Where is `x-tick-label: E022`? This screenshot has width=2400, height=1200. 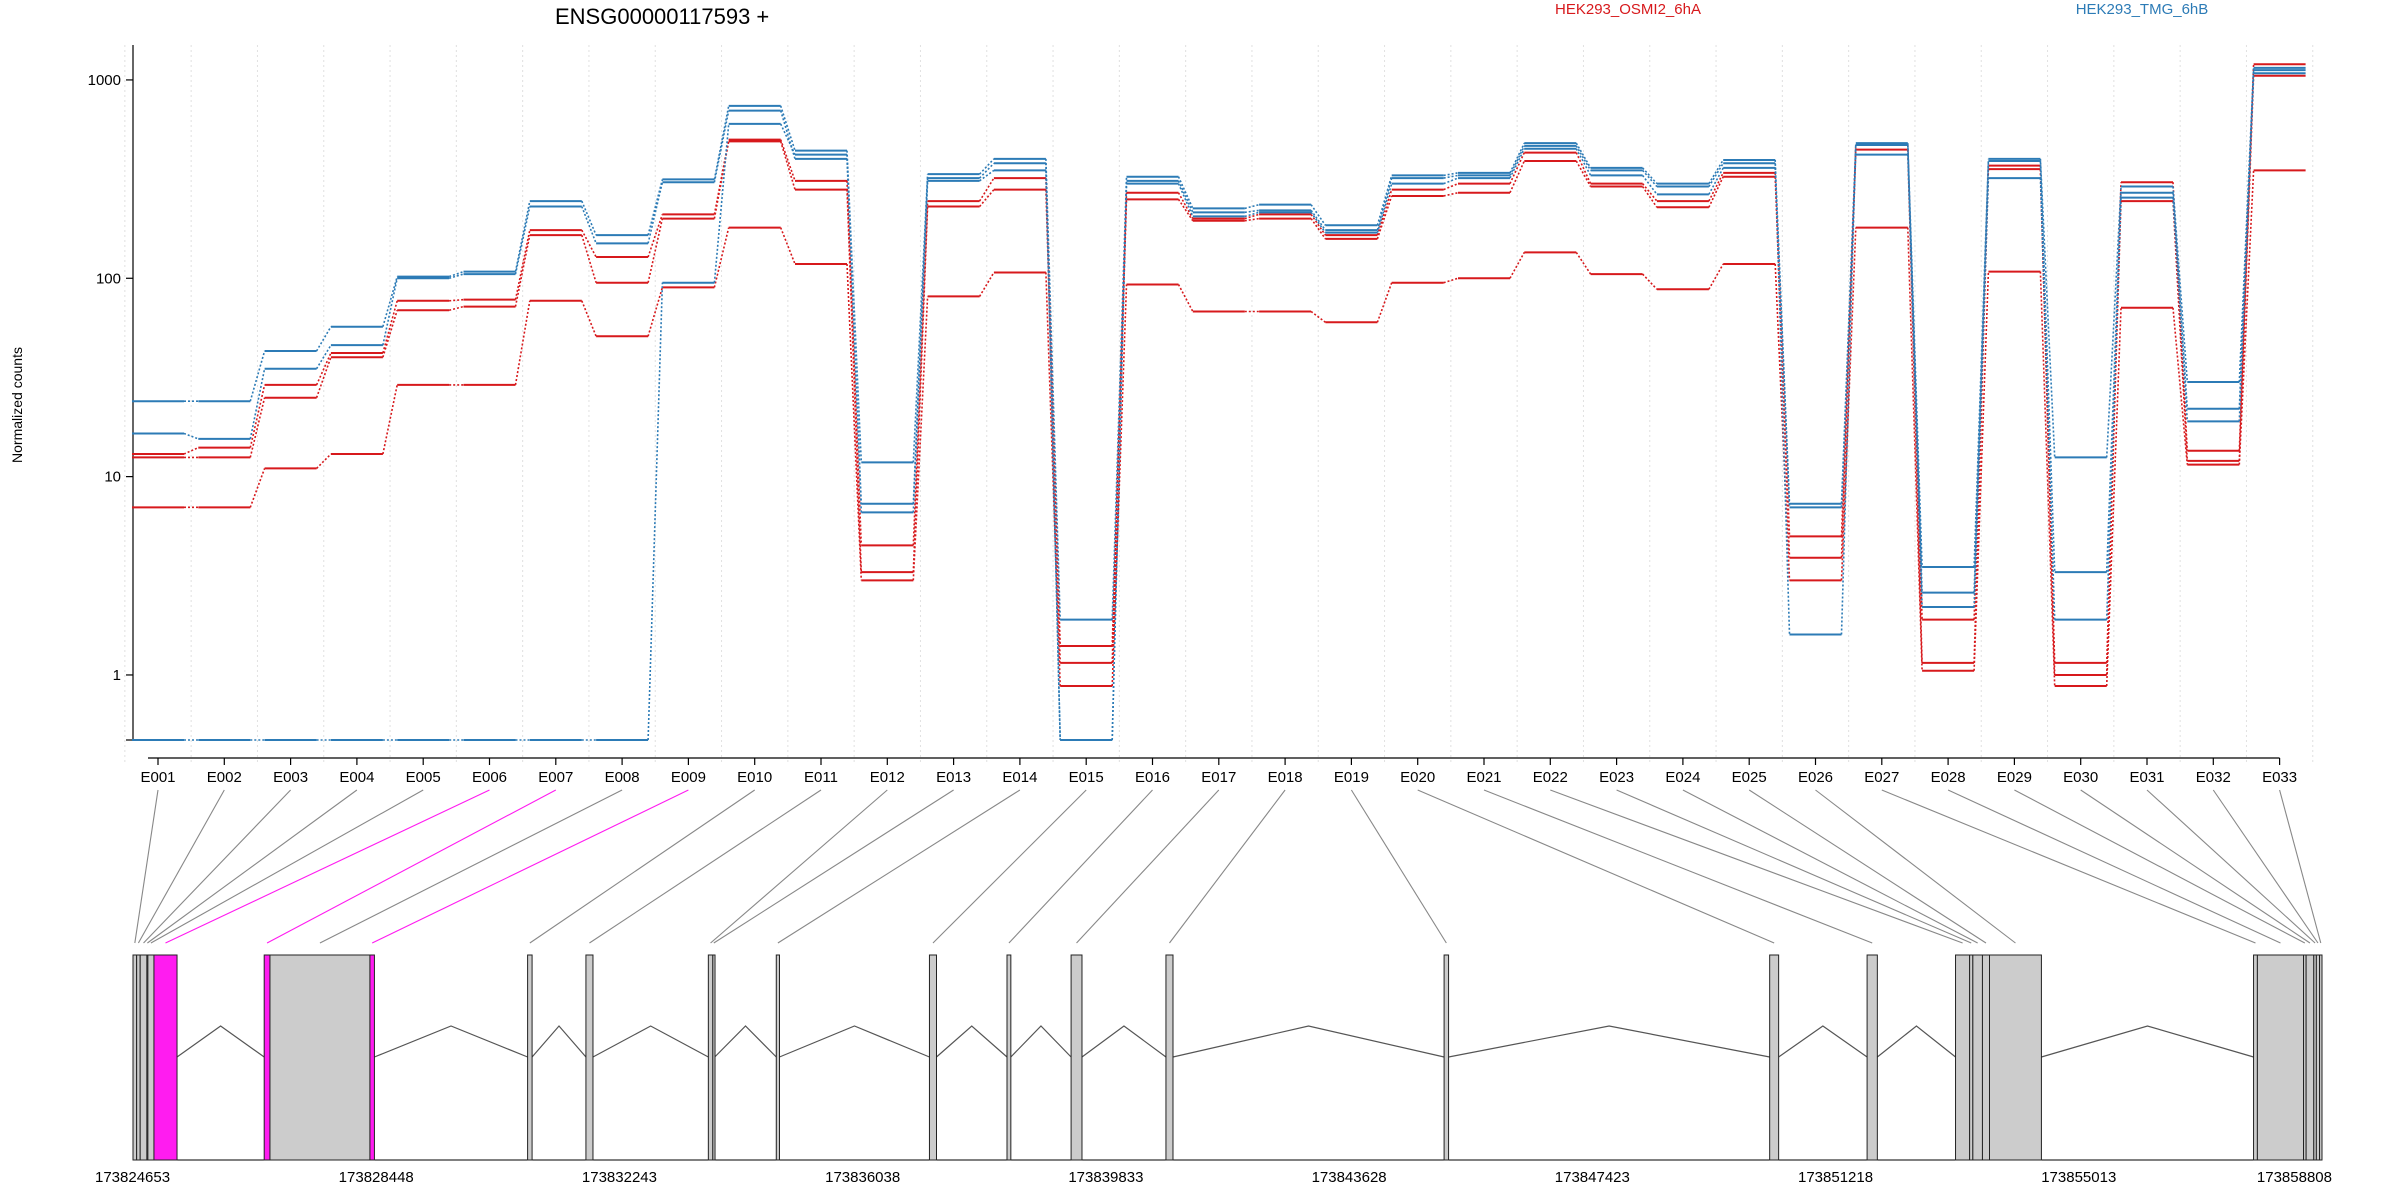
x-tick-label: E022 is located at coordinates (1550, 777).